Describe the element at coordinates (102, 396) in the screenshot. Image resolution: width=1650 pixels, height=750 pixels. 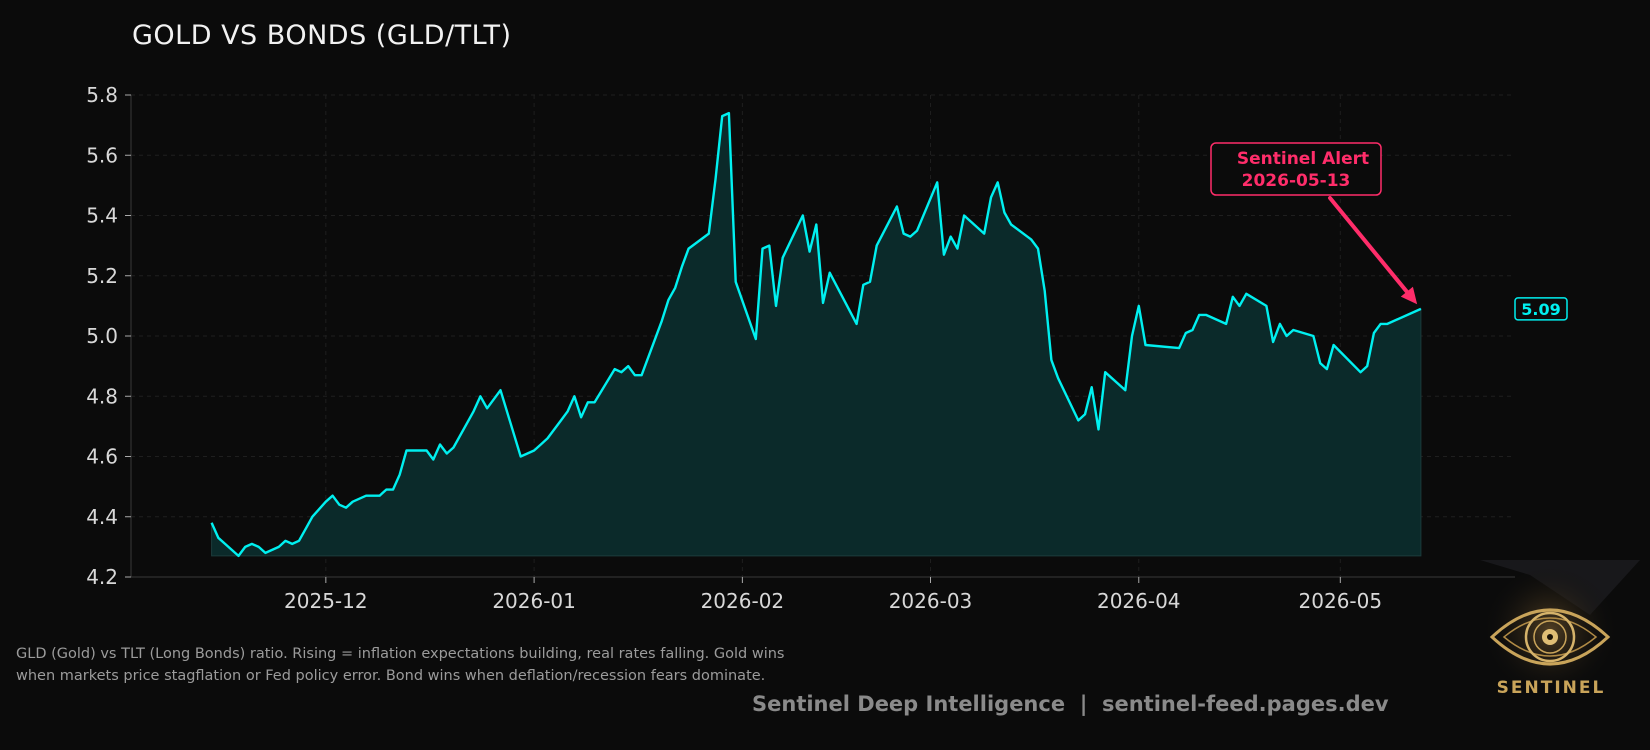
I see `y-tick-label: 4.8` at that location.